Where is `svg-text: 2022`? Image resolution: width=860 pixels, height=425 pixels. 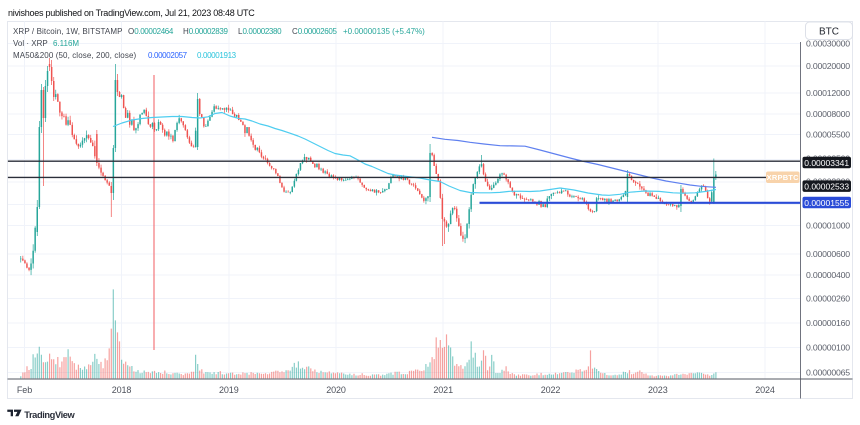
svg-text: 2022 is located at coordinates (551, 390).